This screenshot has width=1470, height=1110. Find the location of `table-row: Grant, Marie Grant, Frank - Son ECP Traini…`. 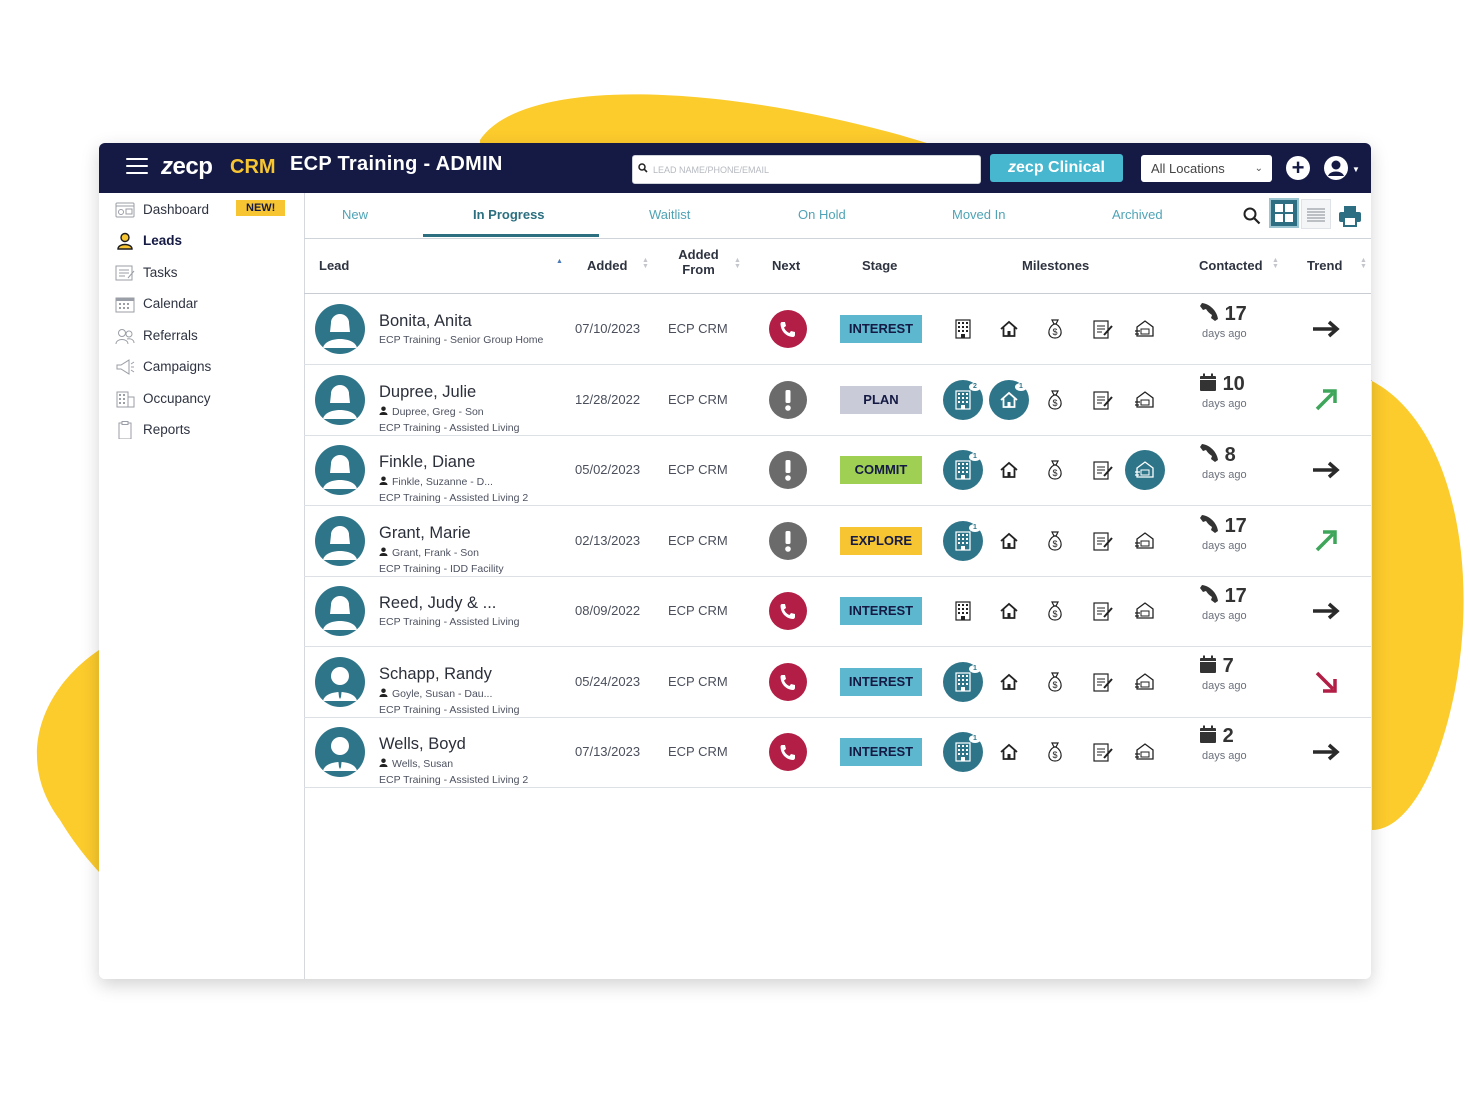

table-row: Grant, Marie Grant, Frank - Son ECP Traini… is located at coordinates (837, 541).